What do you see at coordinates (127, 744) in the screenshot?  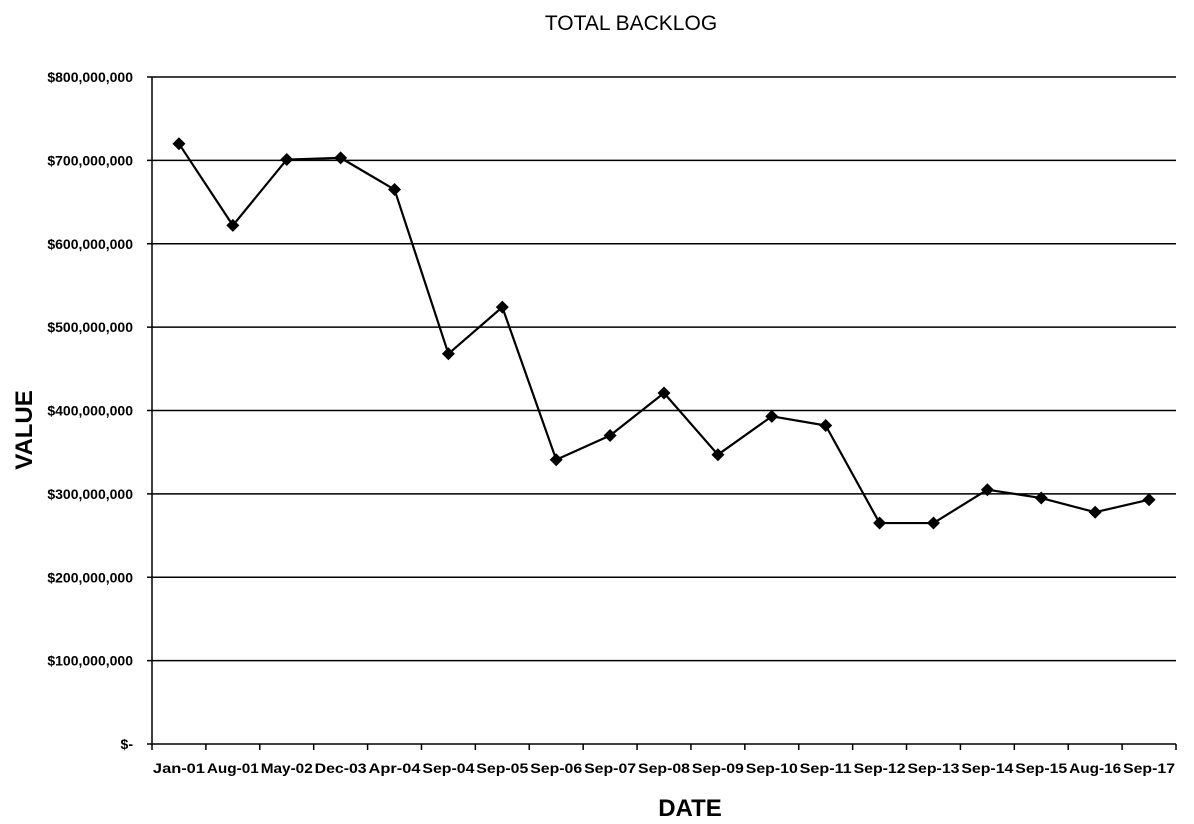 I see `y-tick-label: $-` at bounding box center [127, 744].